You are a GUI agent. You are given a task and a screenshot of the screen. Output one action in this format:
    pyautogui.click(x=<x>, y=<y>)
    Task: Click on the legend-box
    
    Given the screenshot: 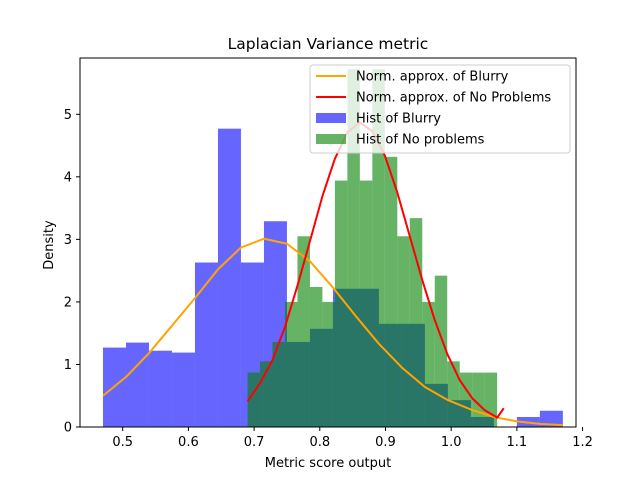 What is the action you would take?
    pyautogui.click(x=440, y=109)
    